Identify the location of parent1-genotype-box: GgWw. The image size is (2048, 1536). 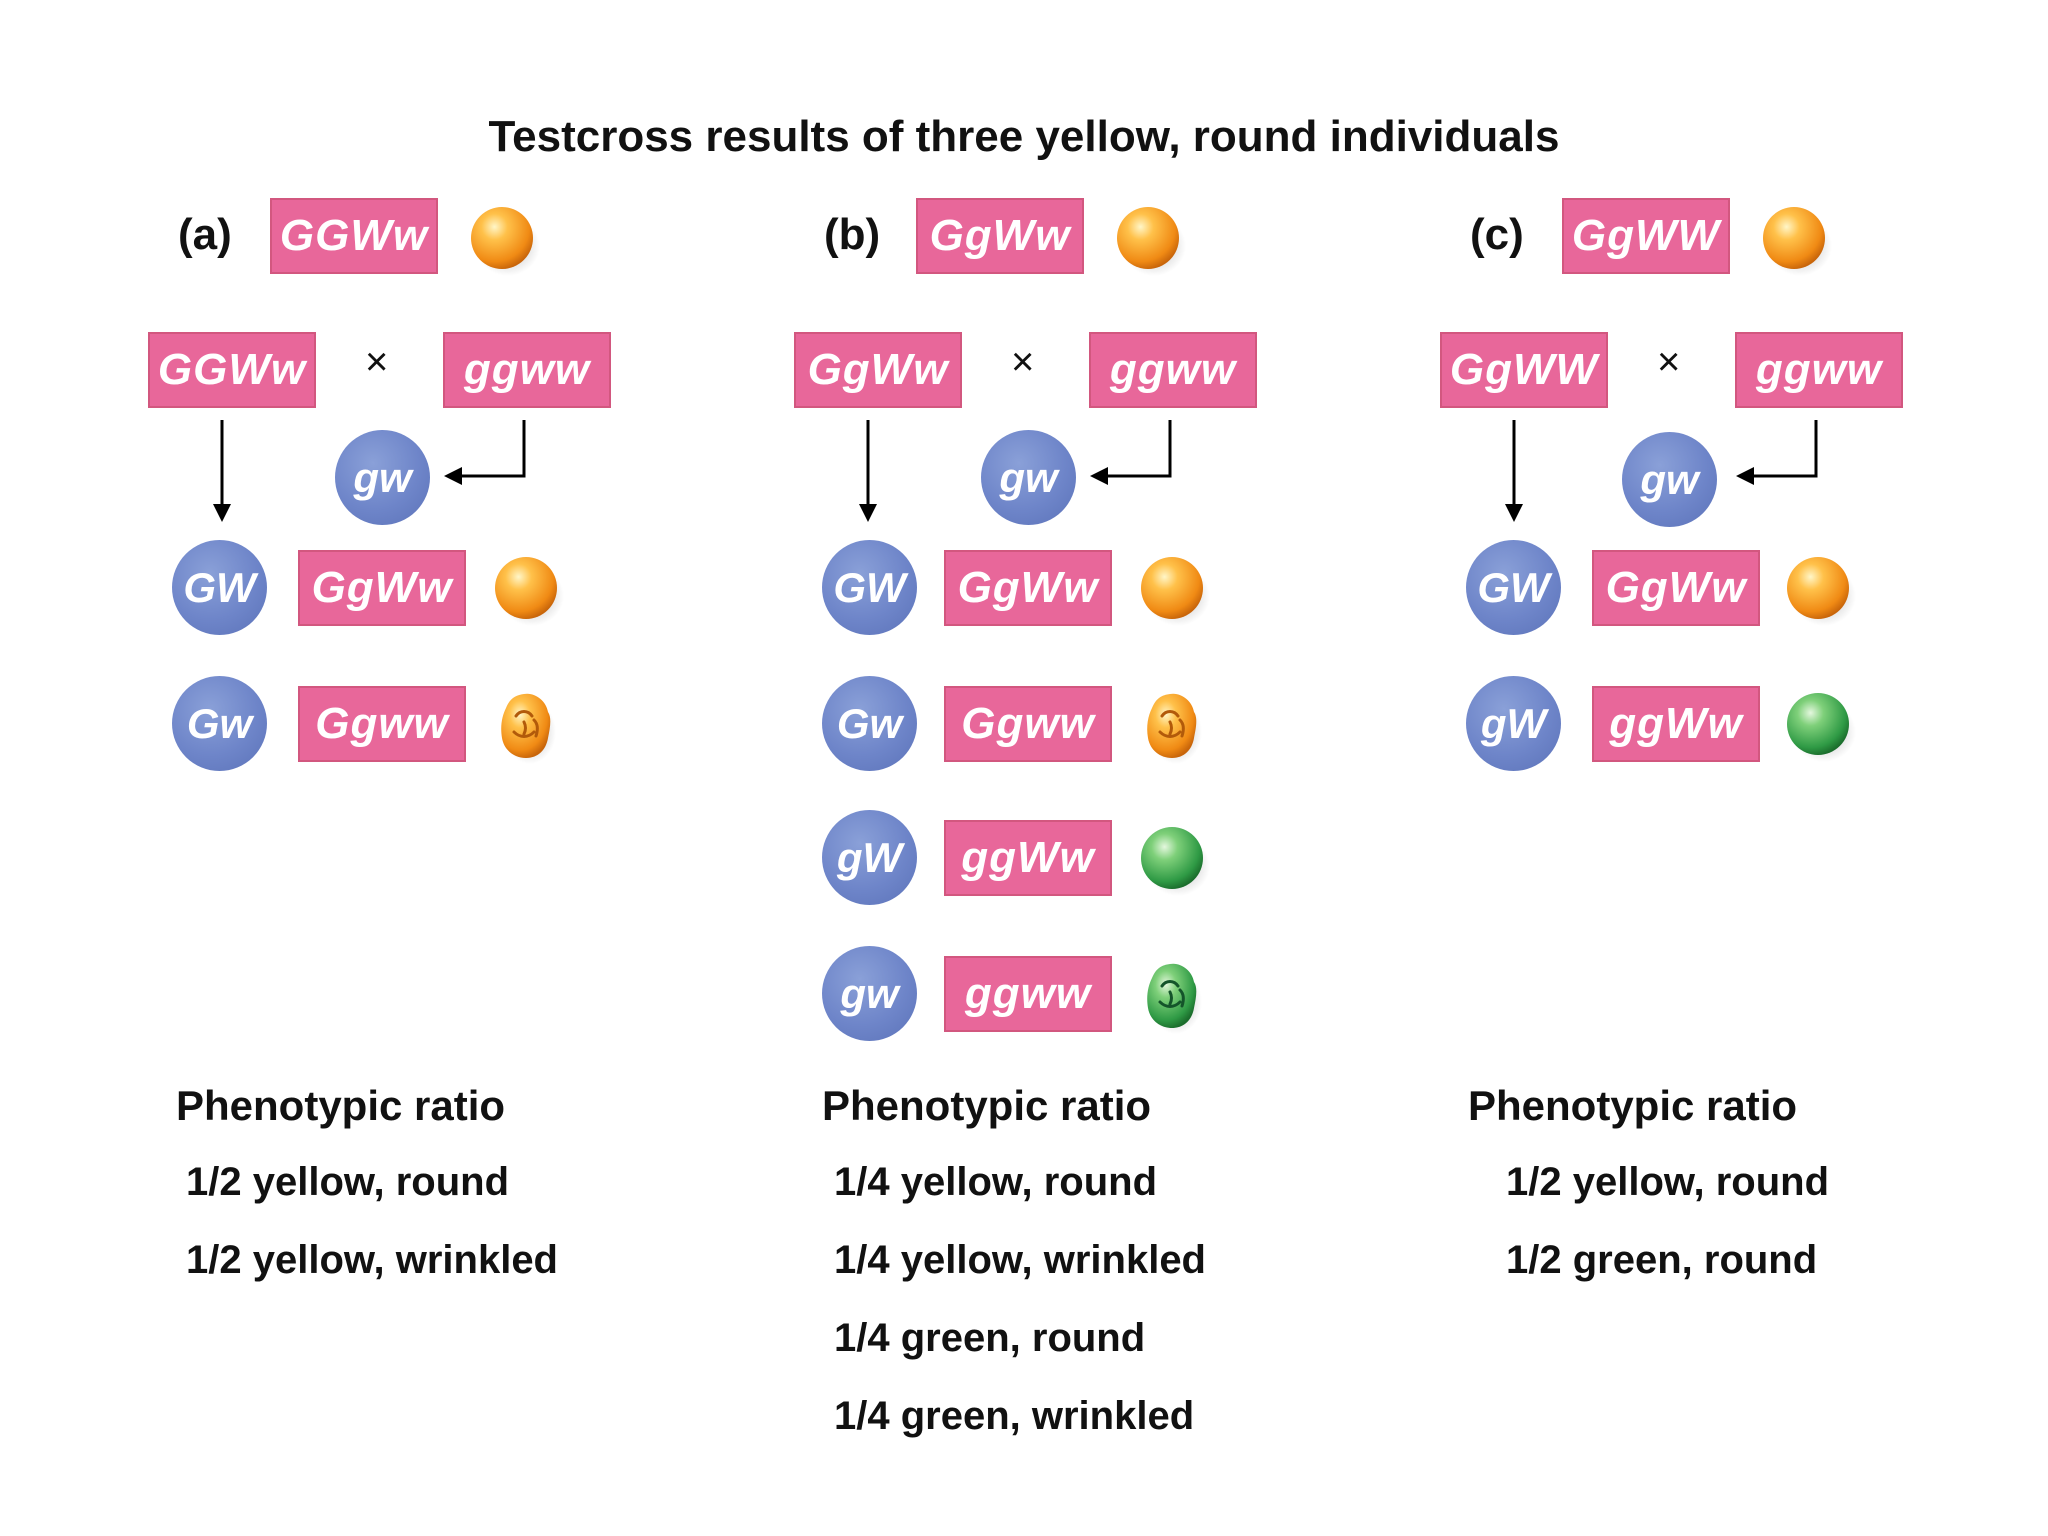
(878, 370).